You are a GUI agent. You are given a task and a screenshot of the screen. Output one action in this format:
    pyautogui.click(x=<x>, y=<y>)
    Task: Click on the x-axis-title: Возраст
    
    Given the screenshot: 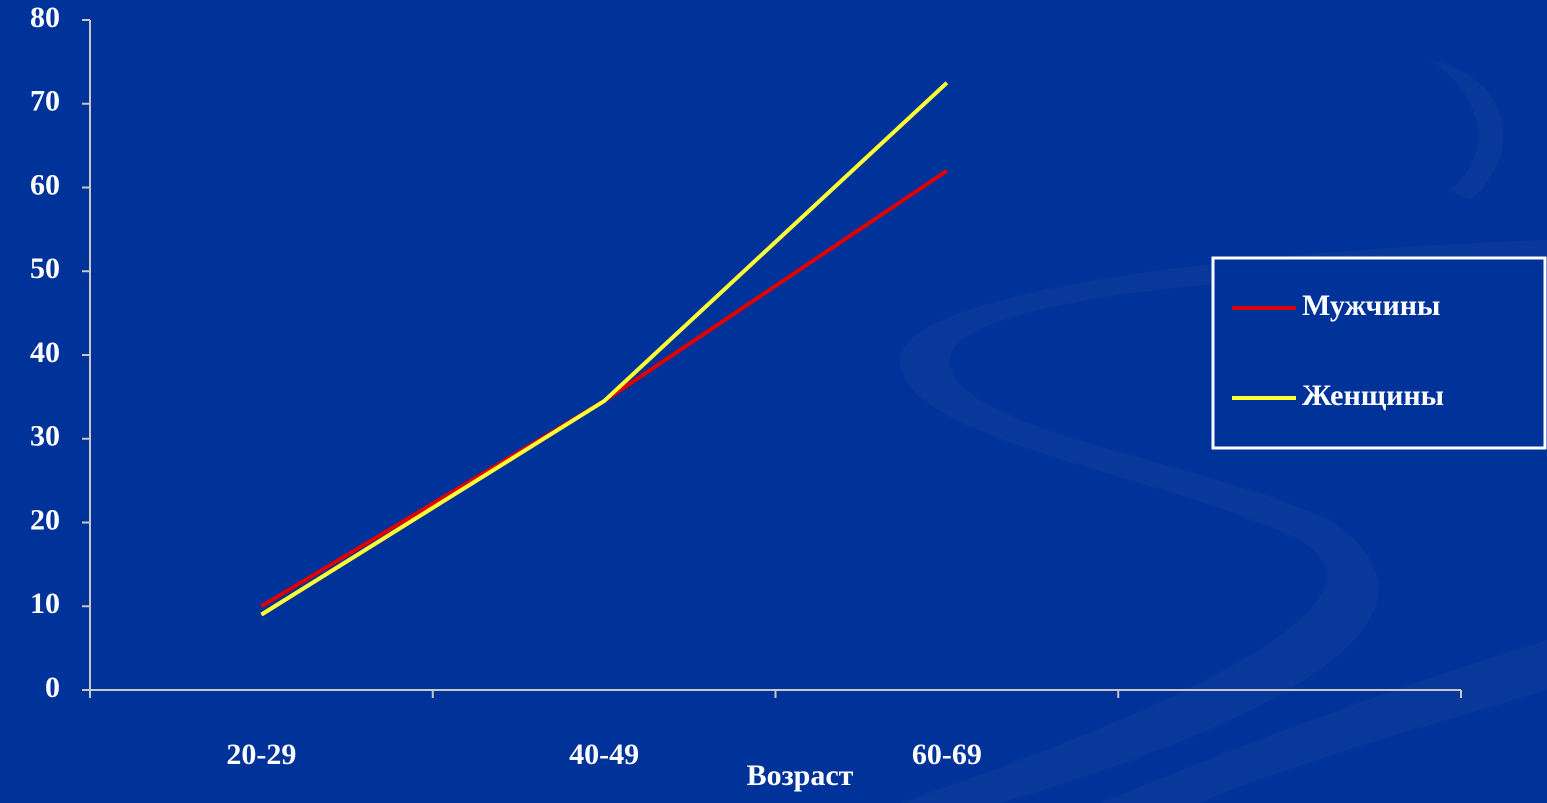 What is the action you would take?
    pyautogui.click(x=800, y=775)
    